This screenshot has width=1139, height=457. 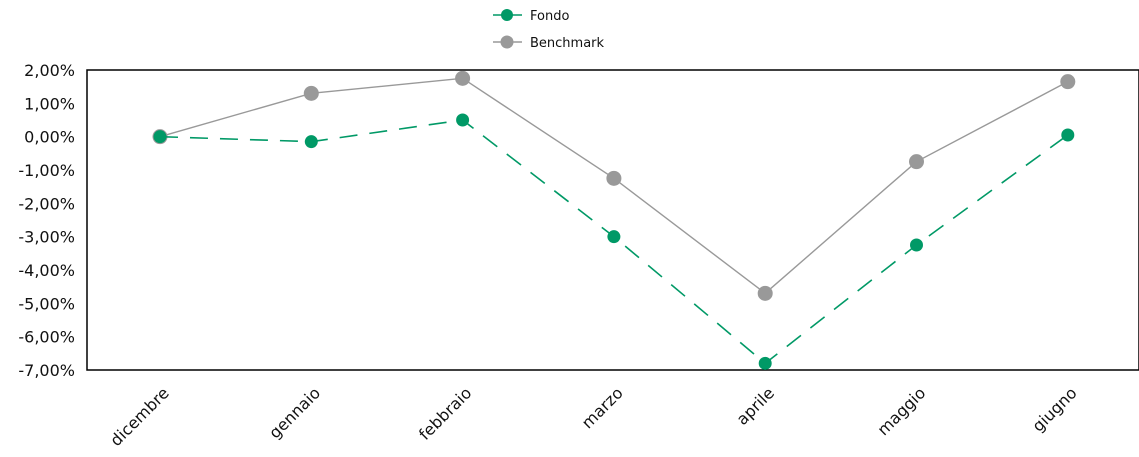 I want to click on y-tick-label: -3,00%, so click(x=46, y=237).